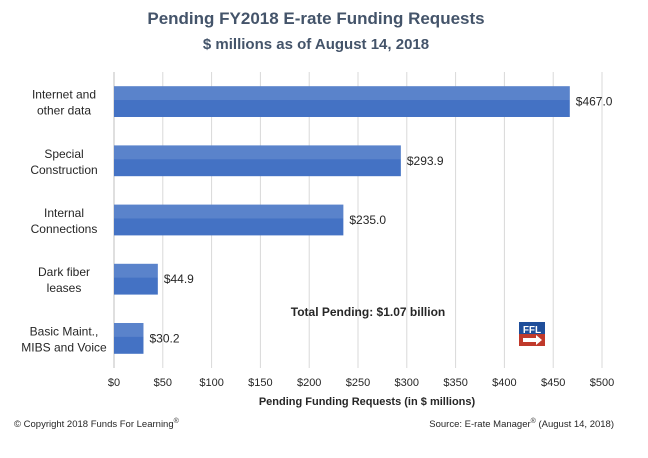 The image size is (648, 458). Describe the element at coordinates (64, 280) in the screenshot. I see `category-label: Dark fiber leases` at that location.